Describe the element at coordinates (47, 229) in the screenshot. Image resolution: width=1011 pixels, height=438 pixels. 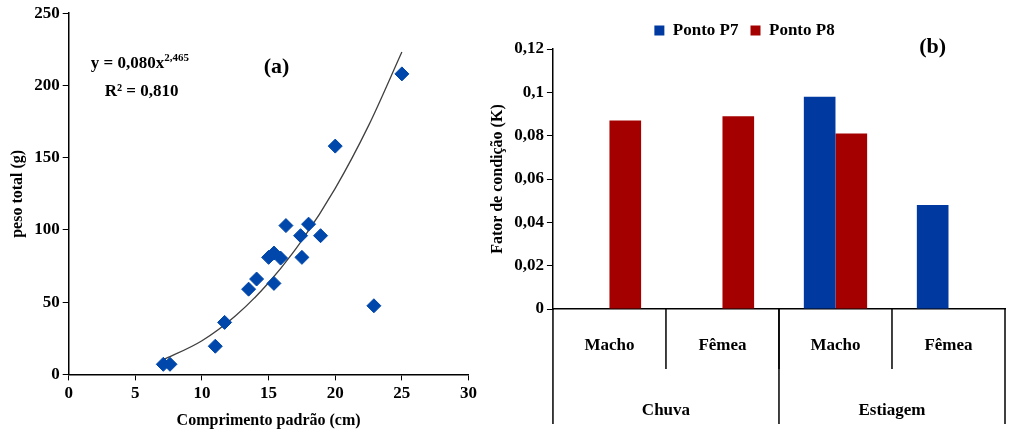
I see `y-tick-label: 100` at that location.